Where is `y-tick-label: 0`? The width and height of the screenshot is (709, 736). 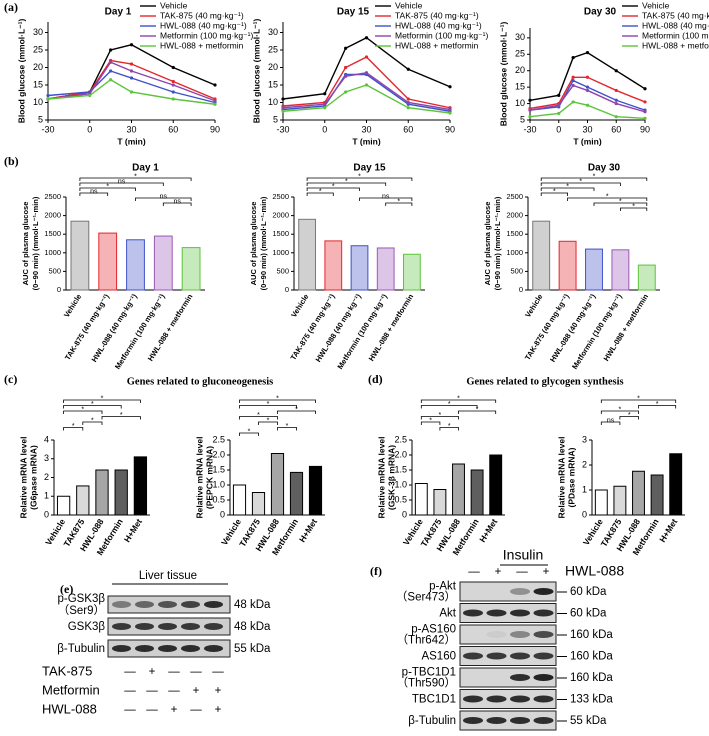
y-tick-label: 0 is located at coordinates (46, 514).